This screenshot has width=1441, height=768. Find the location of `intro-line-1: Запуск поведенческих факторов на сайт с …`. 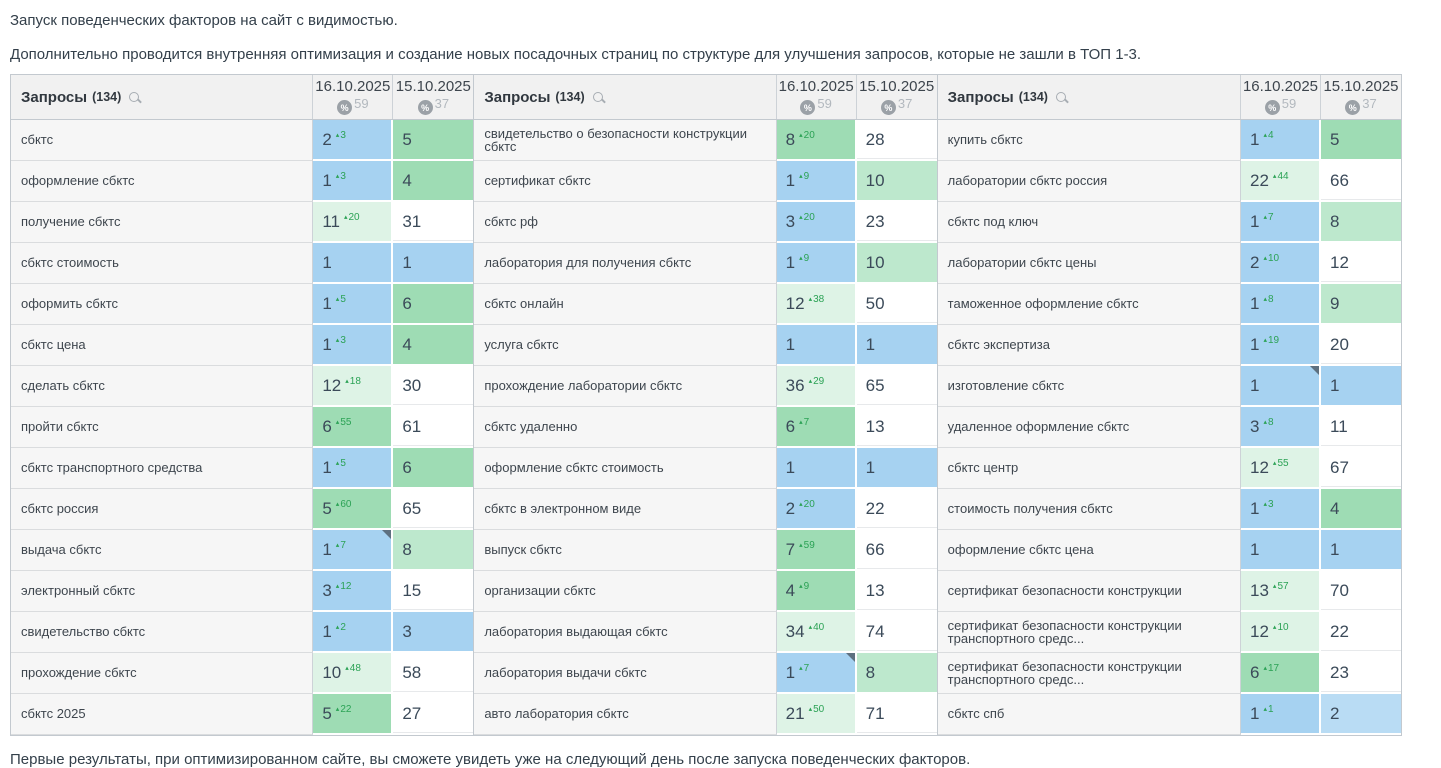

intro-line-1: Запуск поведенческих факторов на сайт с … is located at coordinates (204, 20).